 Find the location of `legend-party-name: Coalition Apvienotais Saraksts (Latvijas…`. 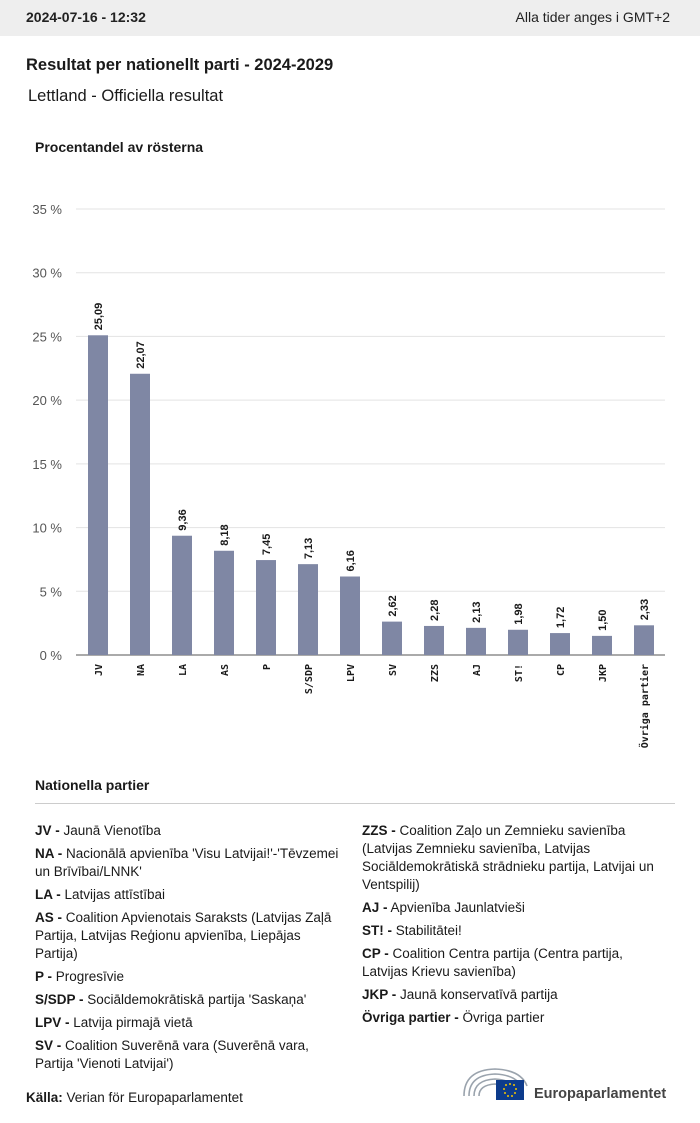

legend-party-name: Coalition Apvienotais Saraksts (Latvijas… is located at coordinates (183, 935).